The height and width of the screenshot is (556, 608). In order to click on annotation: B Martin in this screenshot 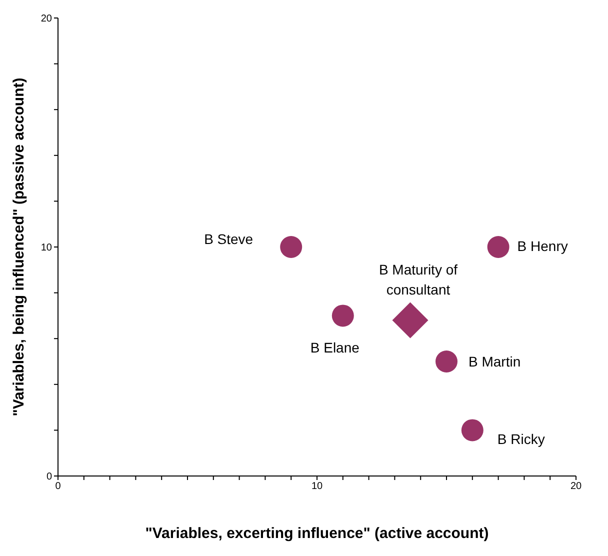, I will do `click(494, 362)`.